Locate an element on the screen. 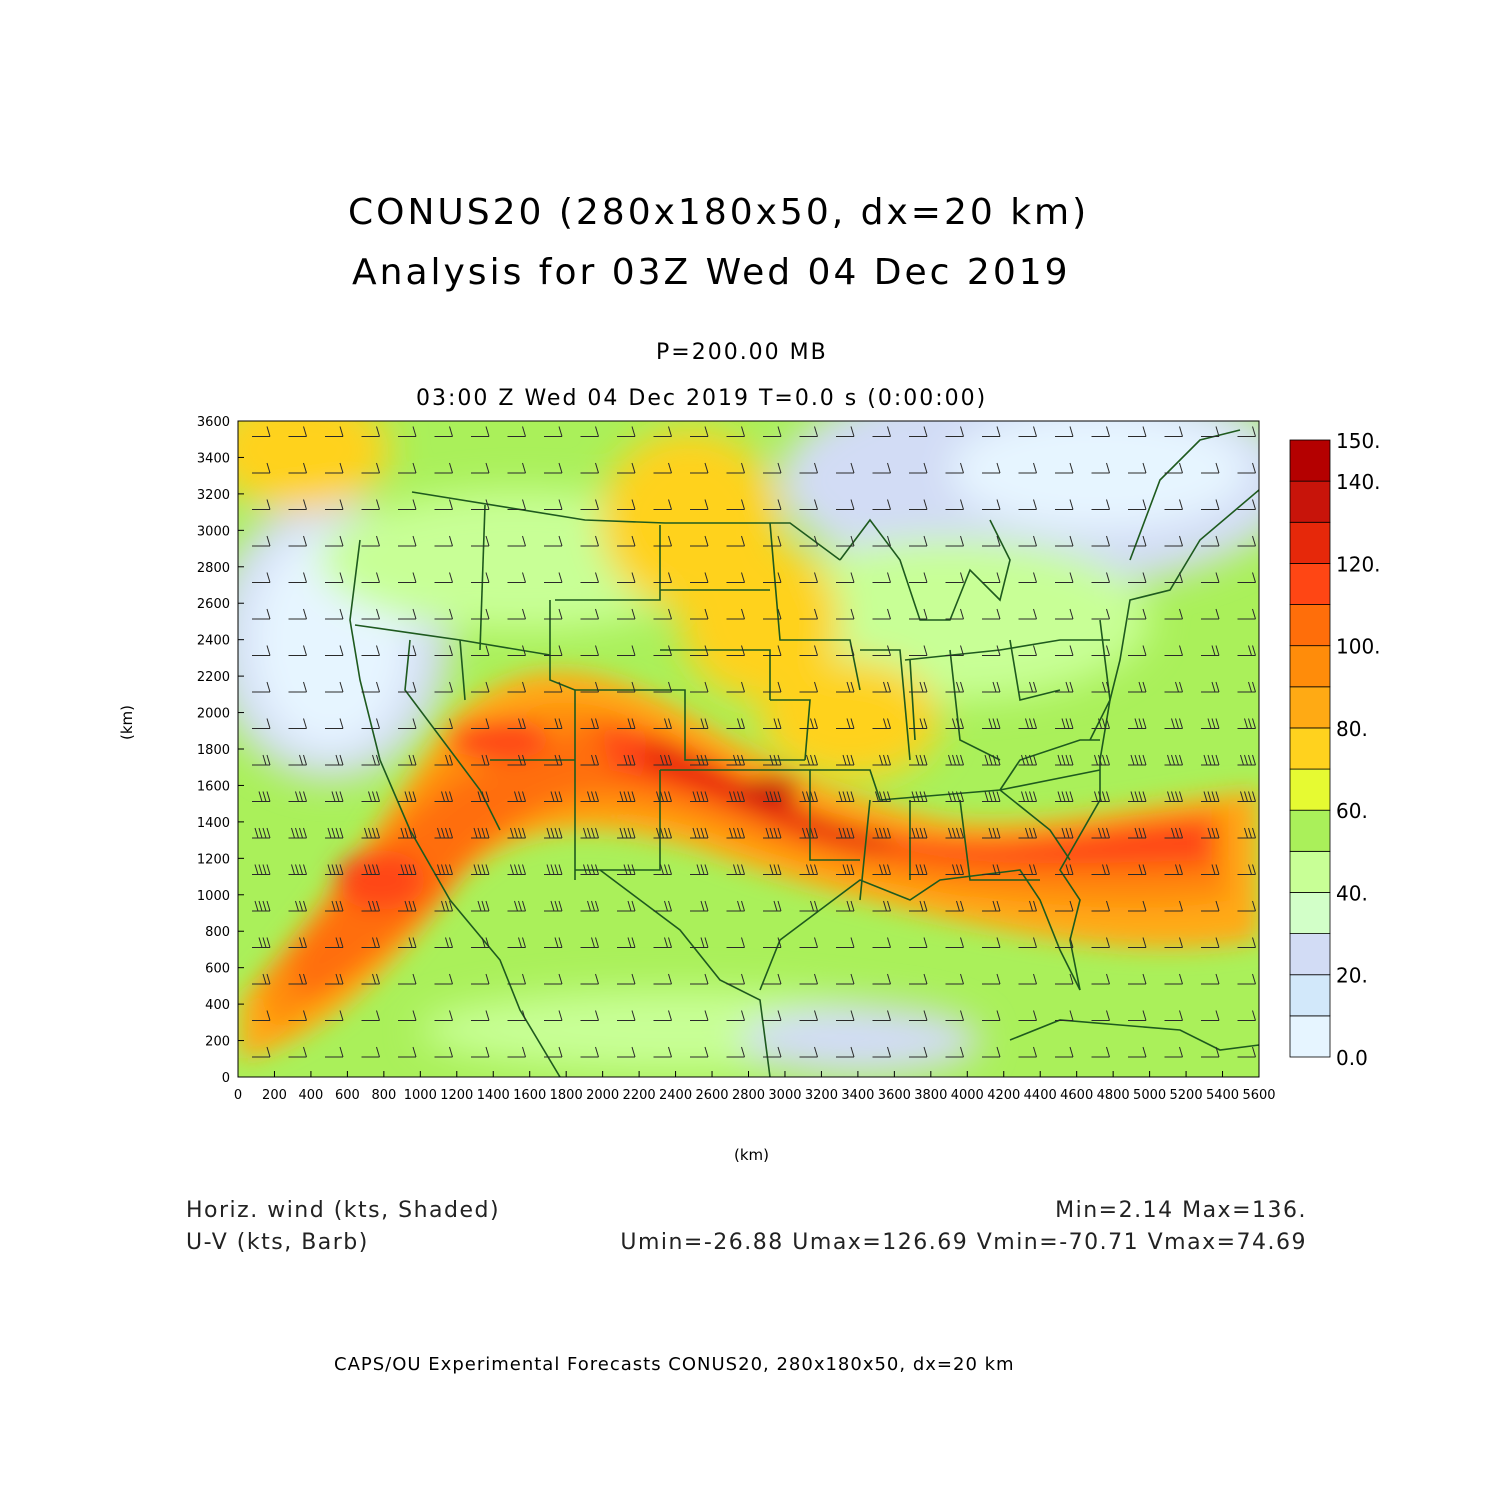  x-tick-label: 2400 is located at coordinates (675, 1095).